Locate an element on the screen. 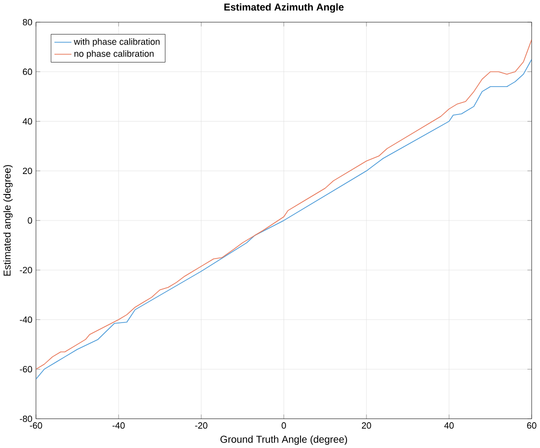  chart-title: Estimated Azimuth Angle is located at coordinates (284, 8).